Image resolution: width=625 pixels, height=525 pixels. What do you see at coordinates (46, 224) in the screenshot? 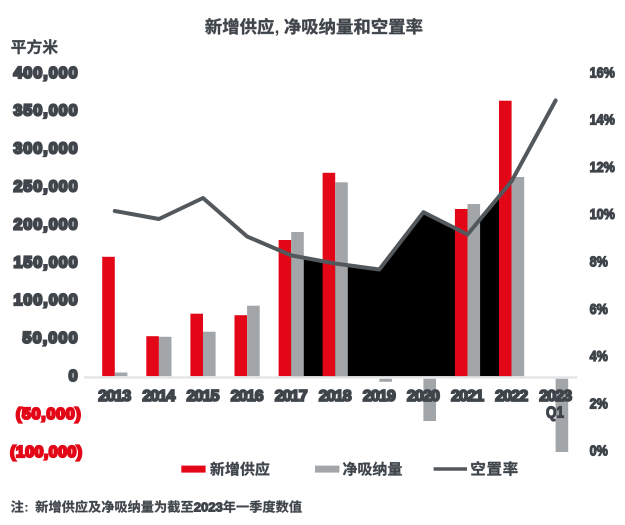
I see `svg-text: 200,000` at bounding box center [46, 224].